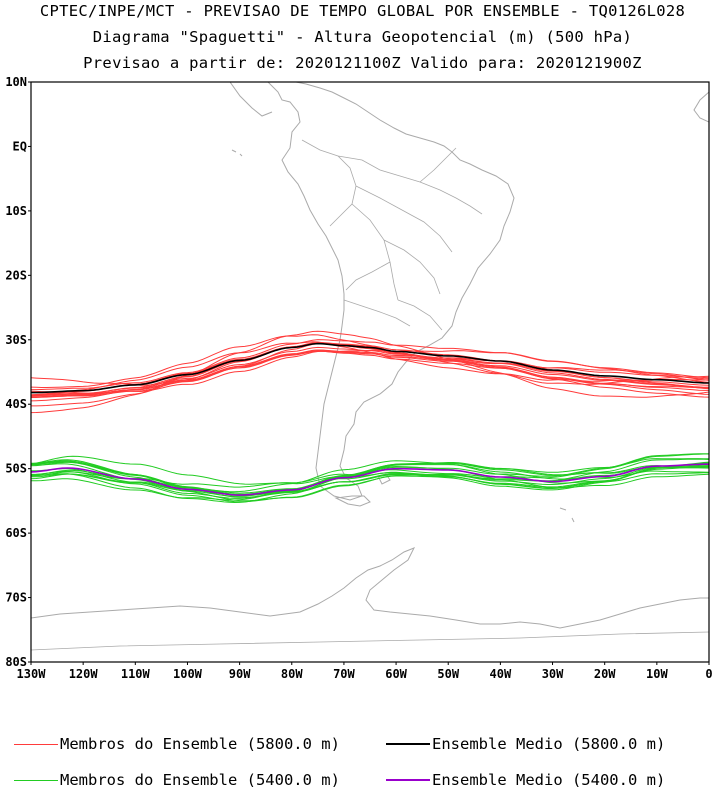 The image size is (725, 792). Describe the element at coordinates (344, 674) in the screenshot. I see `lon-tick-label: 70W` at that location.